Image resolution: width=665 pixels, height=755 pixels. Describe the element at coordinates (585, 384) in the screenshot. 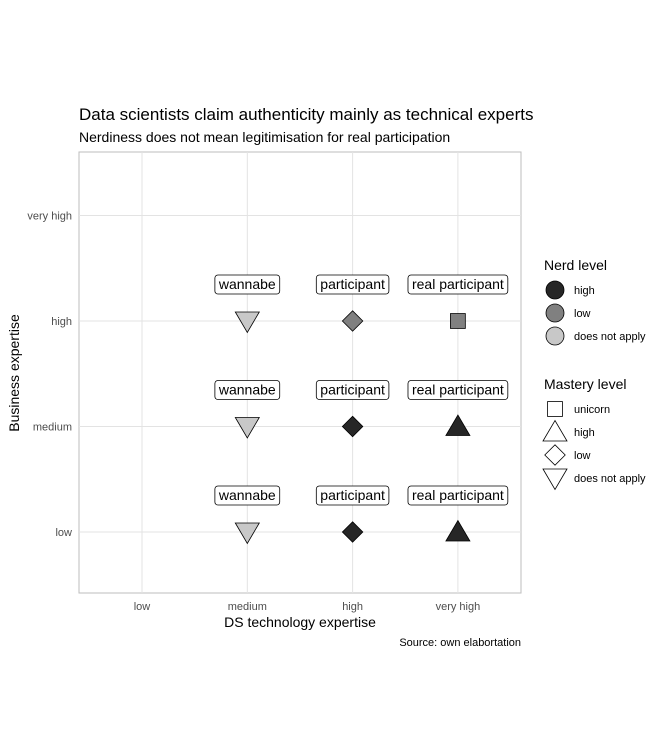

I see `legend-title-mastery: Mastery level` at that location.